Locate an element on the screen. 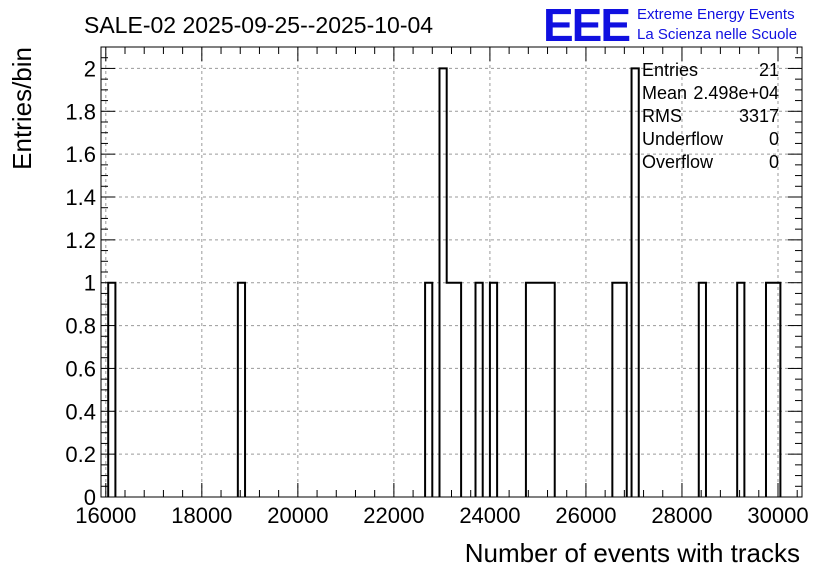  y-tick-label: 1.4 is located at coordinates (80, 197).